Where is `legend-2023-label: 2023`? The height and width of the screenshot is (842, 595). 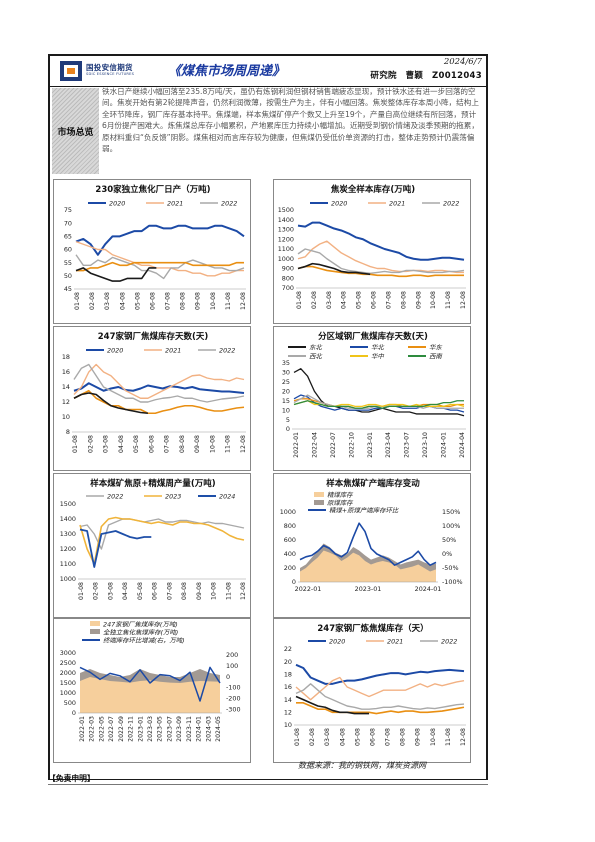
legend-2023-label: 2023 is located at coordinates (173, 496).